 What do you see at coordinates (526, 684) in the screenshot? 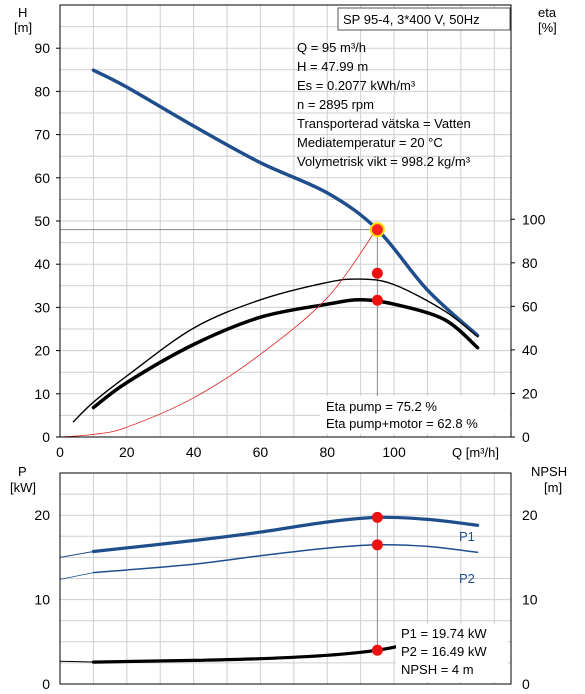
I see `npsh-tick-label: 0` at bounding box center [526, 684].